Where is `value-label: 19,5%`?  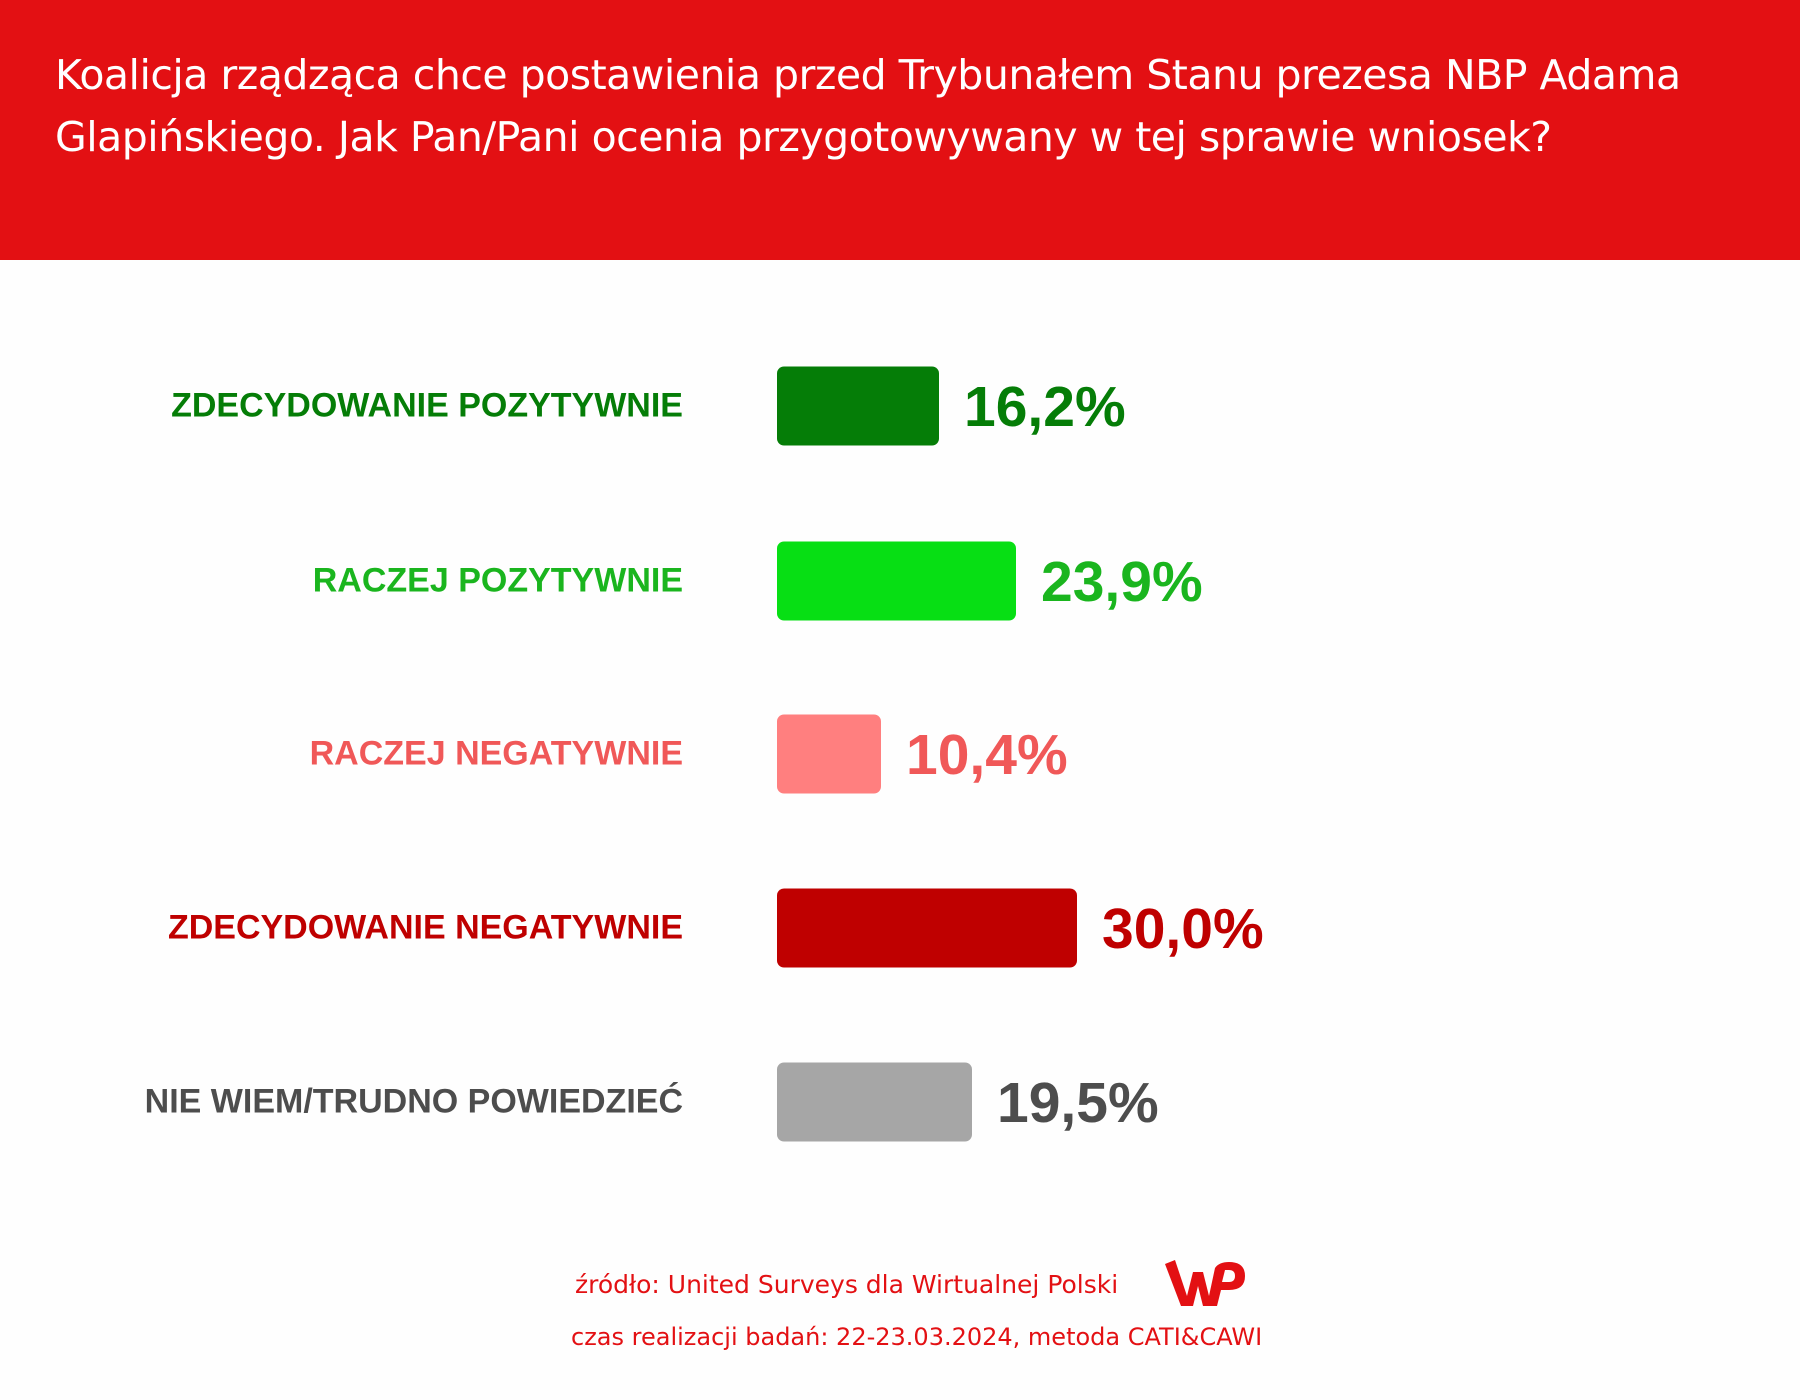
value-label: 19,5% is located at coordinates (1078, 1103).